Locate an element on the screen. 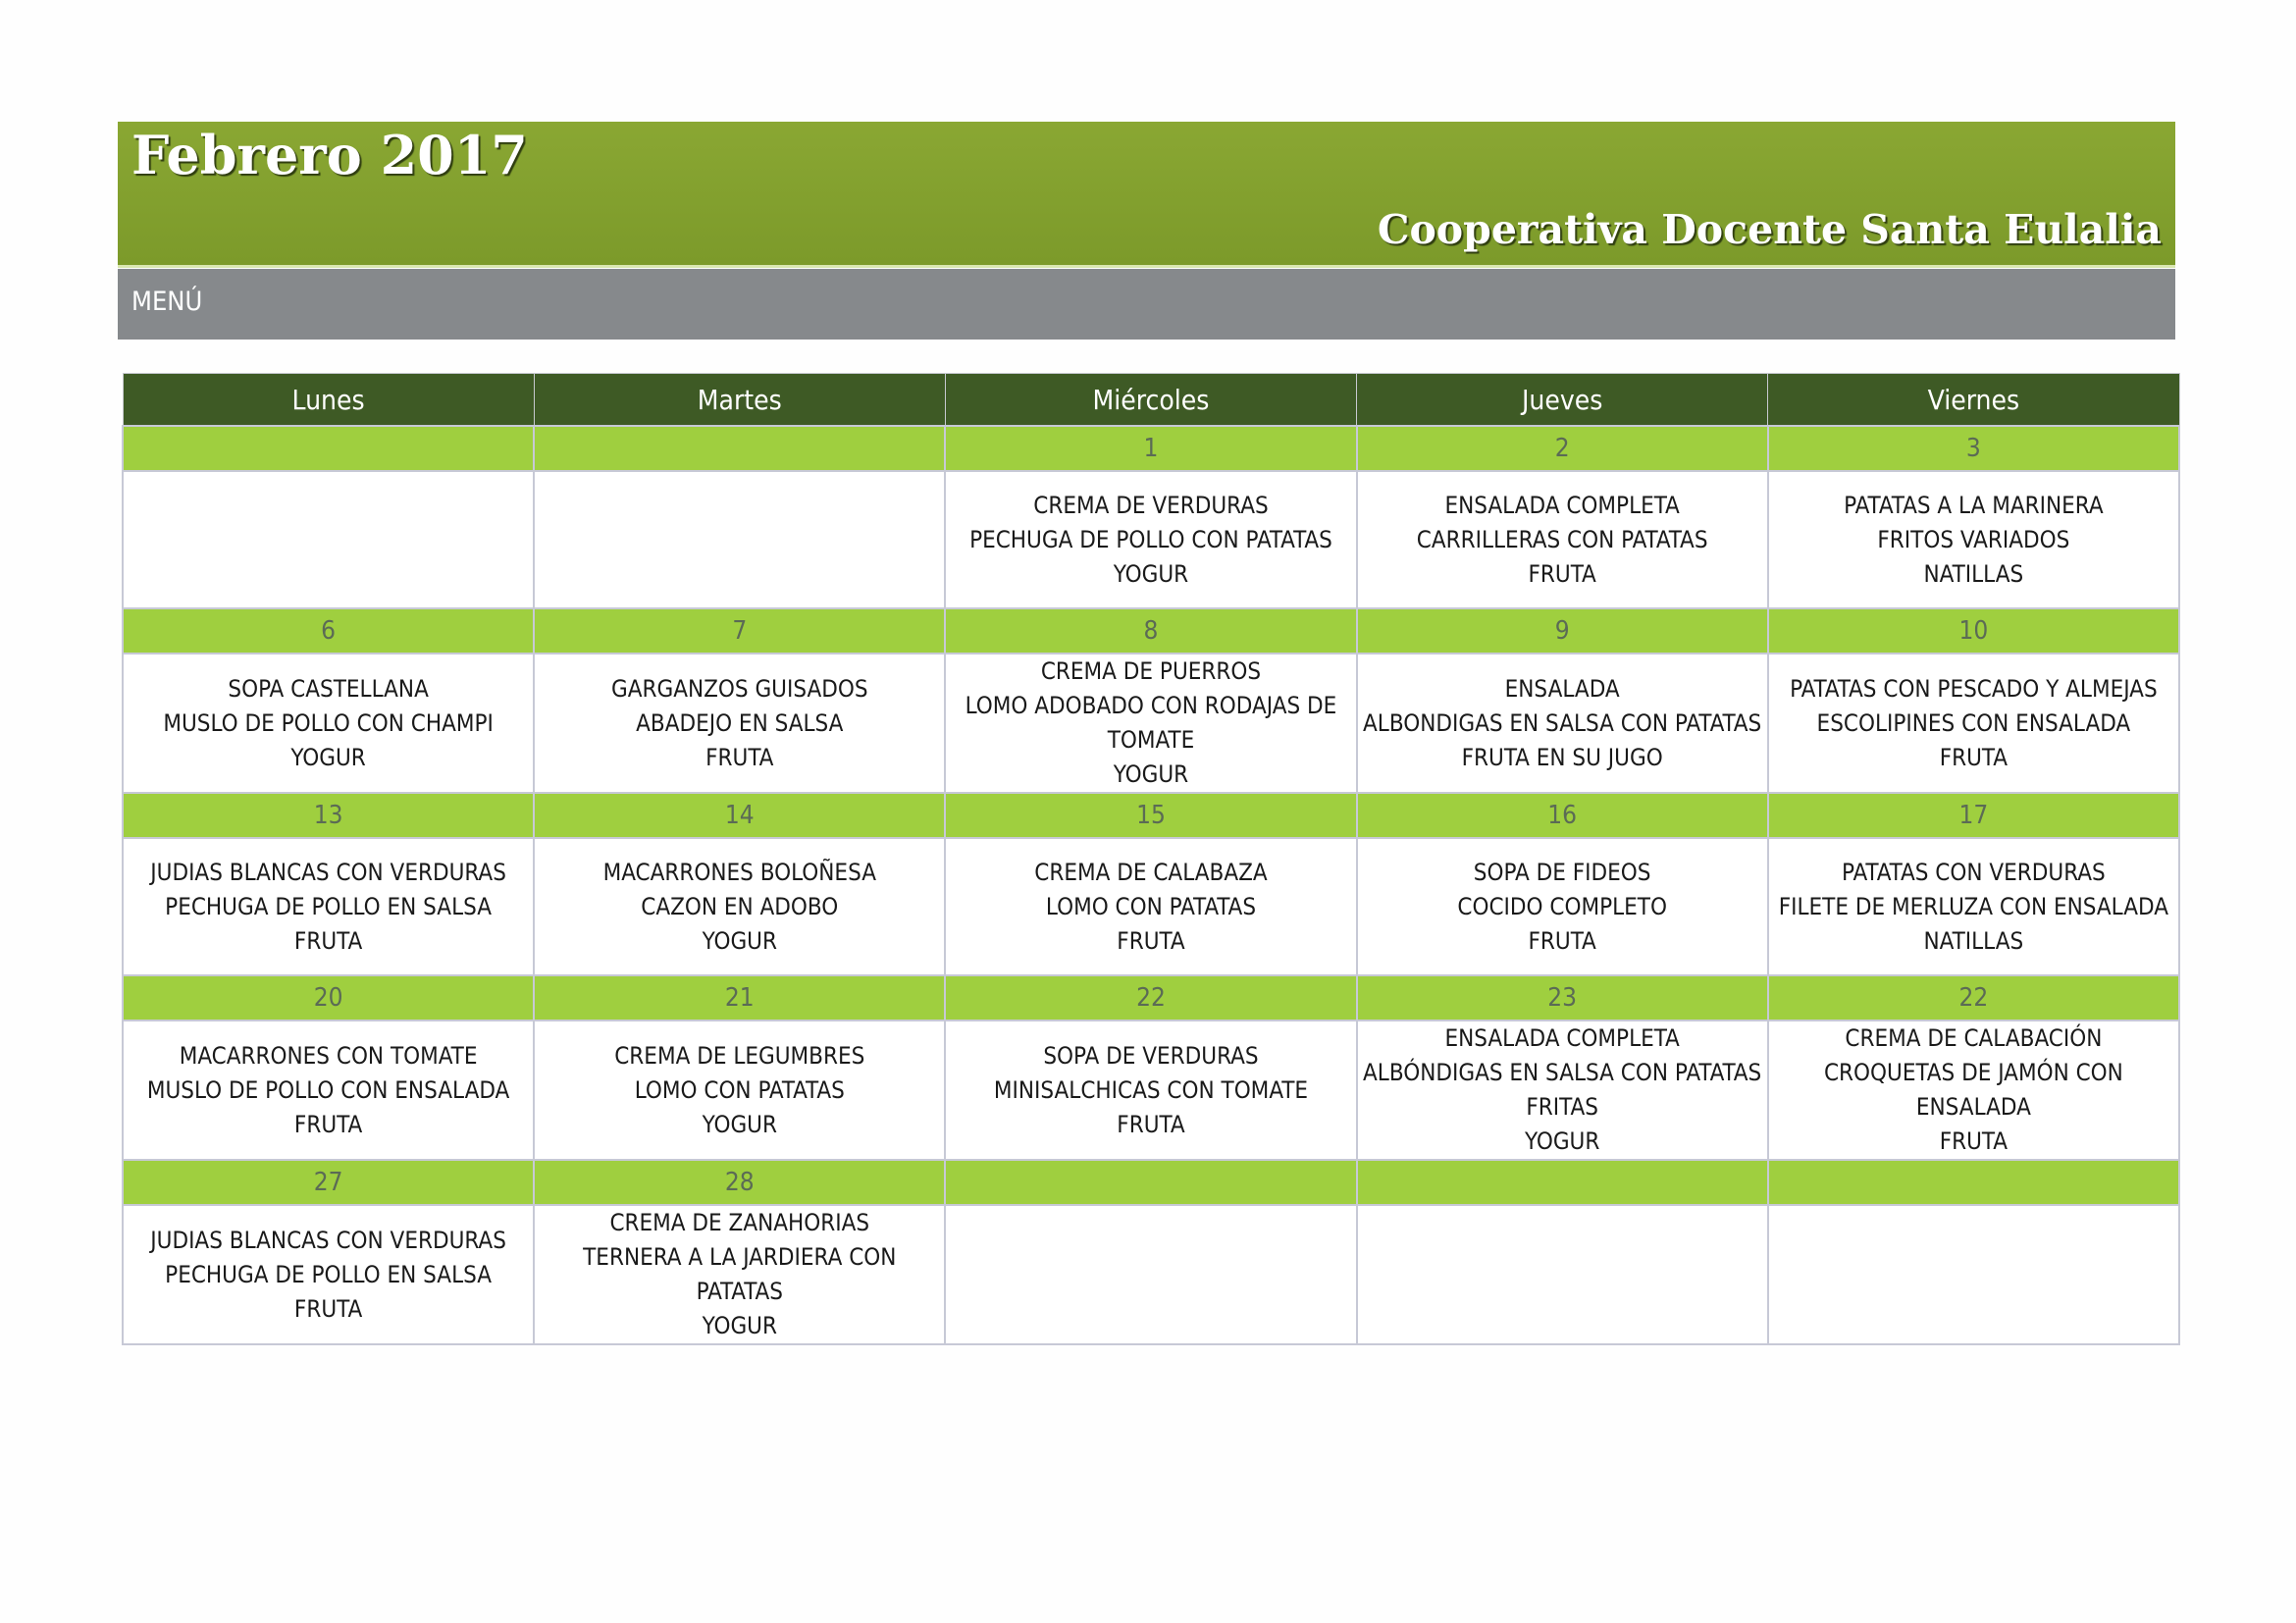  menu-item: PATATAS CON PESCADO Y ALMEJAS is located at coordinates (1974, 688).